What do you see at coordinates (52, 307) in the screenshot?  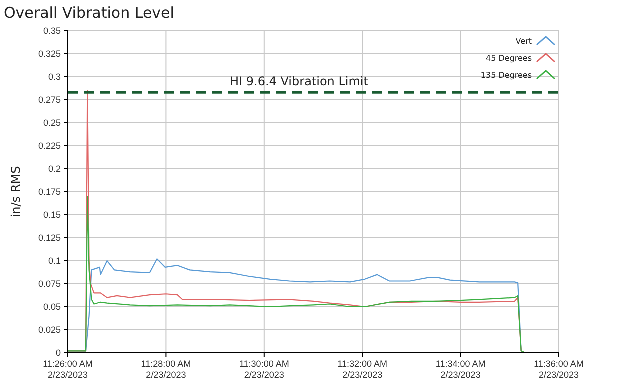 I see `y-tick-label: 0.05` at bounding box center [52, 307].